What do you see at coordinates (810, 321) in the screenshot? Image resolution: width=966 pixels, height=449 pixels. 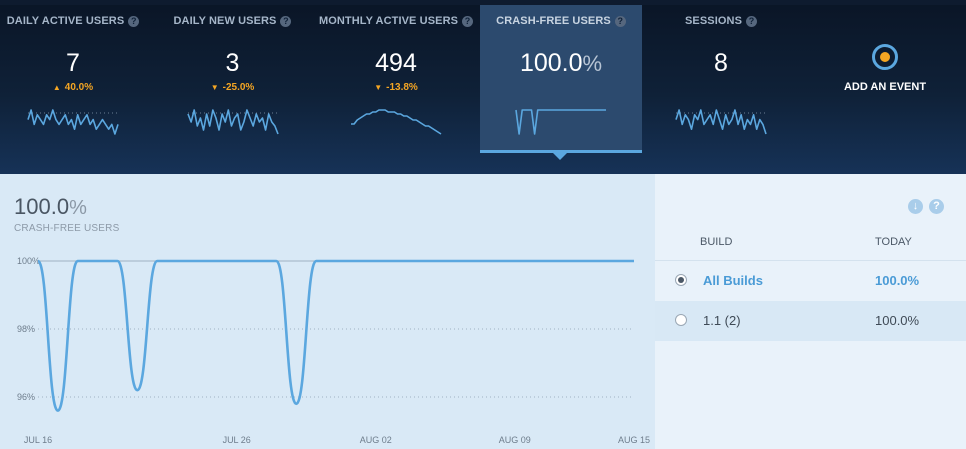 I see `table-row: 1.1 (2) 100.0%` at bounding box center [810, 321].